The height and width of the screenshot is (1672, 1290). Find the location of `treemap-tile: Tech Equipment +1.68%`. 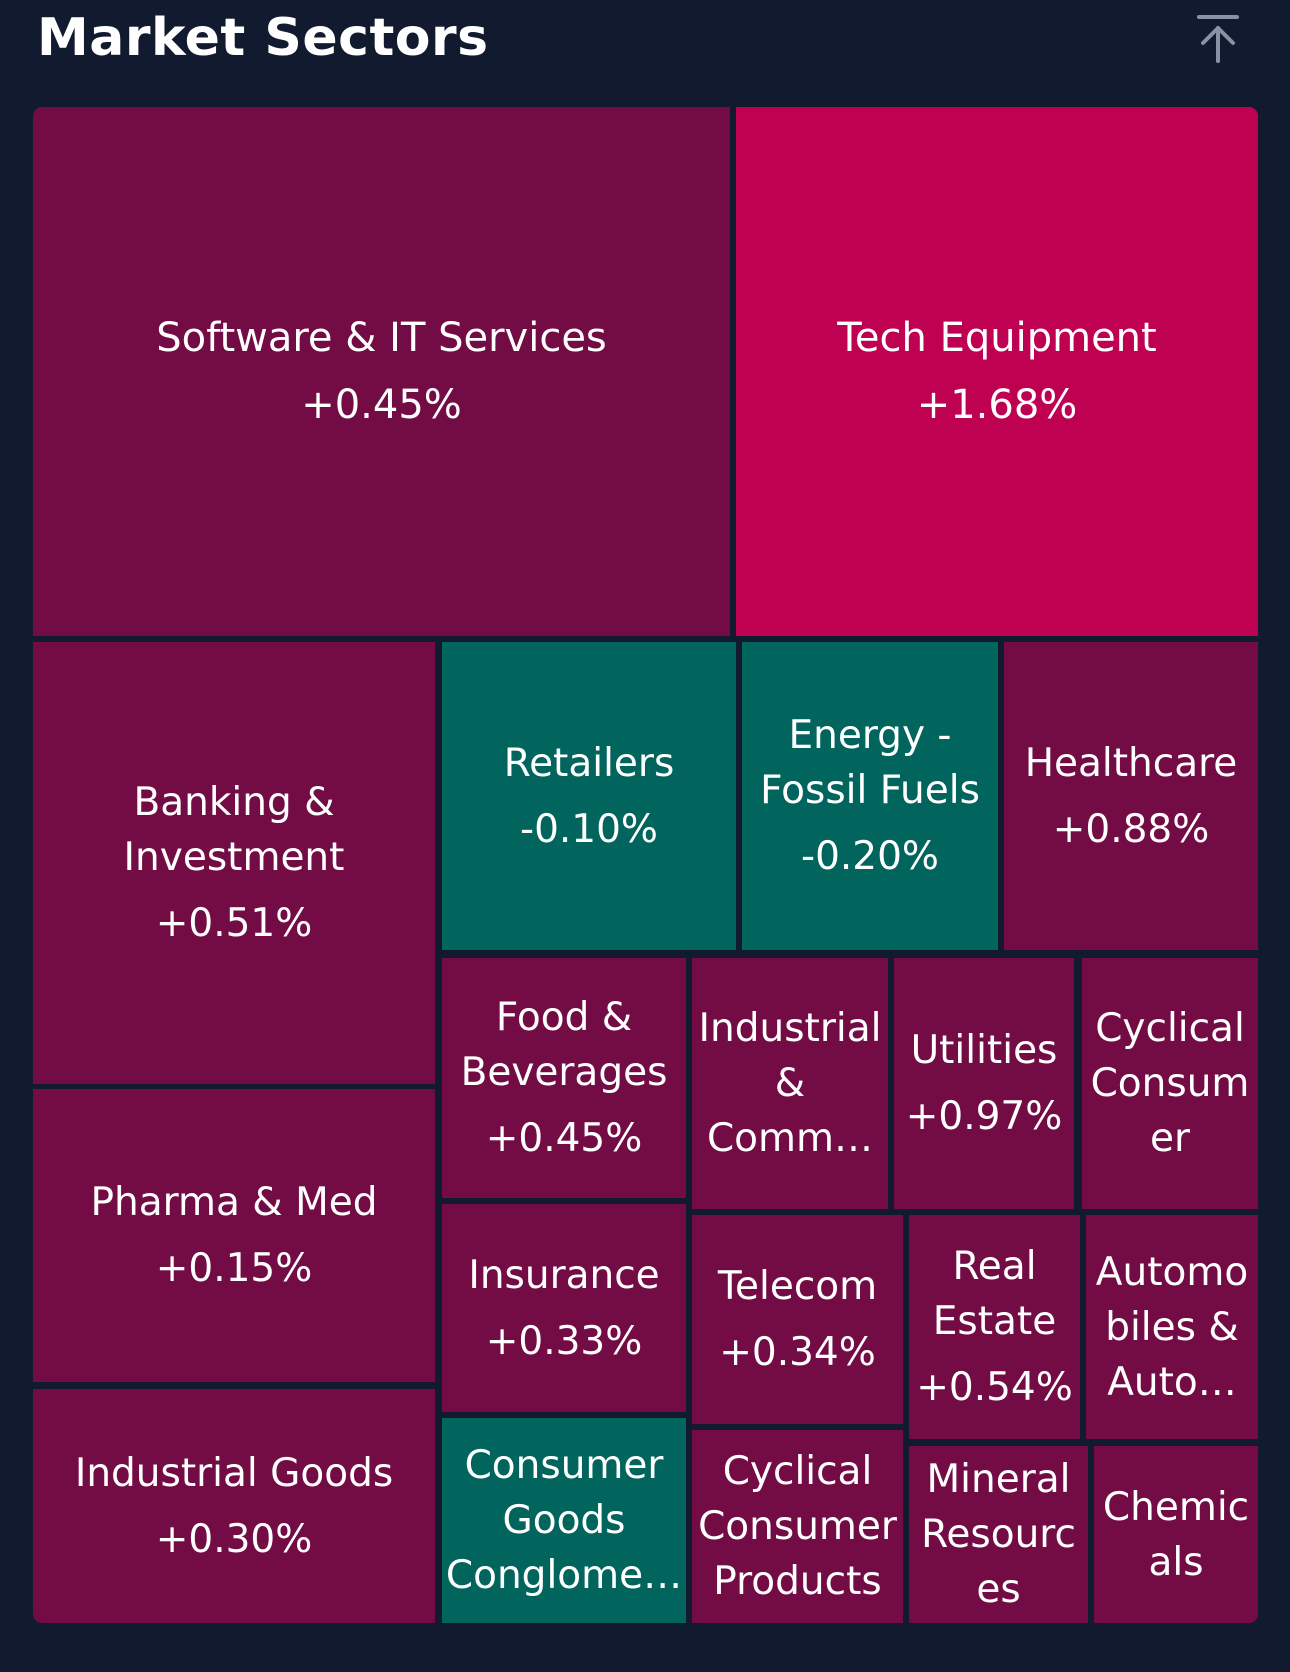

treemap-tile: Tech Equipment +1.68% is located at coordinates (997, 371).